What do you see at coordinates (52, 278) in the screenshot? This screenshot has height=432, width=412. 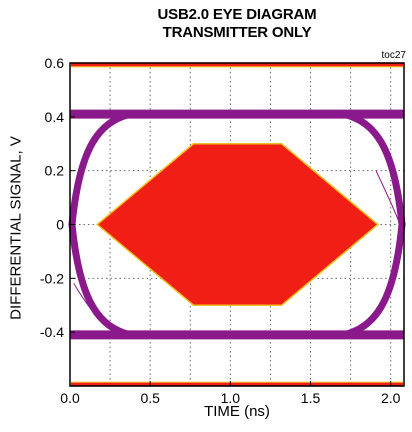 I see `y-tick-label-4: -0.2` at bounding box center [52, 278].